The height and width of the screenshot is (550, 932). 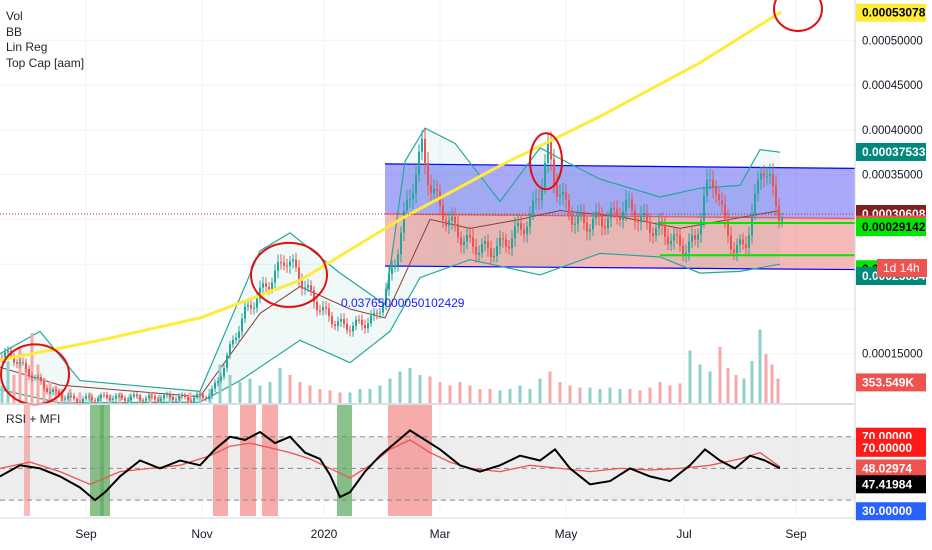 I want to click on price-label-4: 0.00029142, so click(x=894, y=227).